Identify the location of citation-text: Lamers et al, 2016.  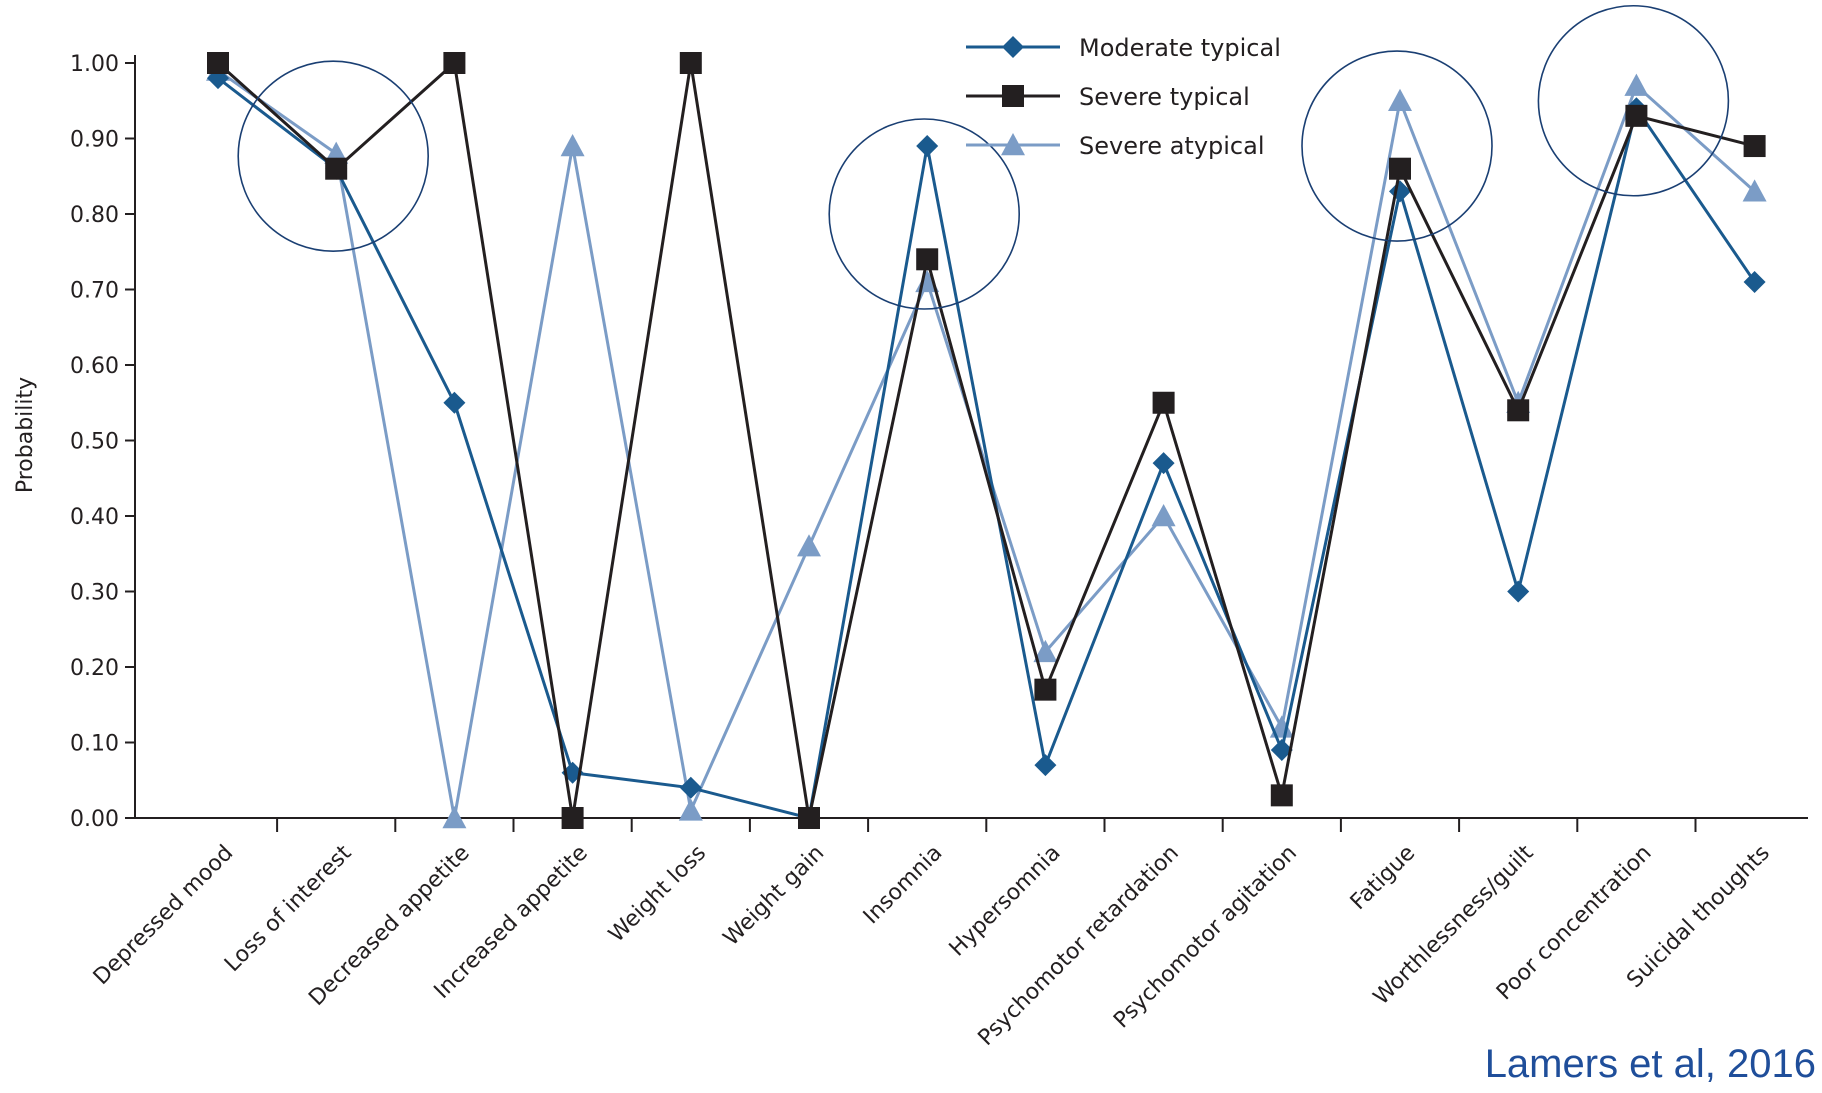
(1650, 1064).